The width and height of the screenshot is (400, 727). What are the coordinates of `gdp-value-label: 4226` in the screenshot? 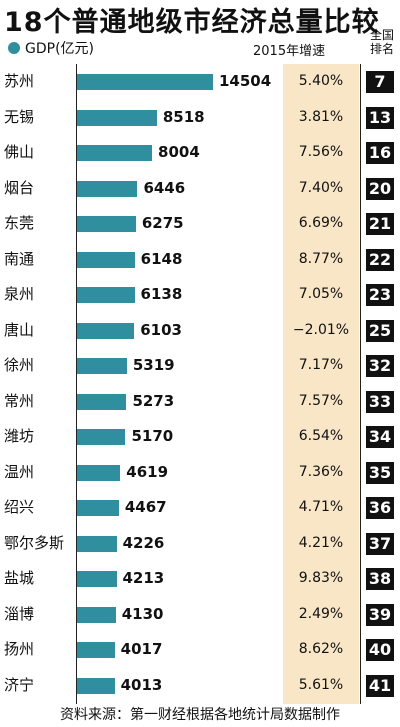 It's located at (143, 542).